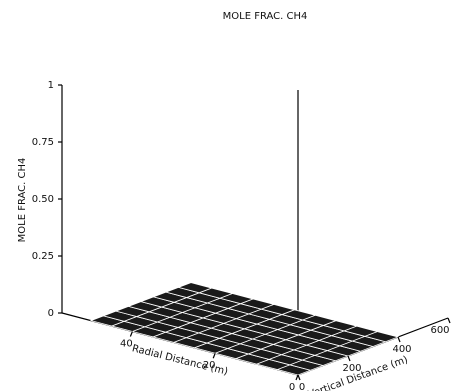 The height and width of the screenshot is (391, 458). Describe the element at coordinates (126, 343) in the screenshot. I see `x-tick-label: 40` at that location.